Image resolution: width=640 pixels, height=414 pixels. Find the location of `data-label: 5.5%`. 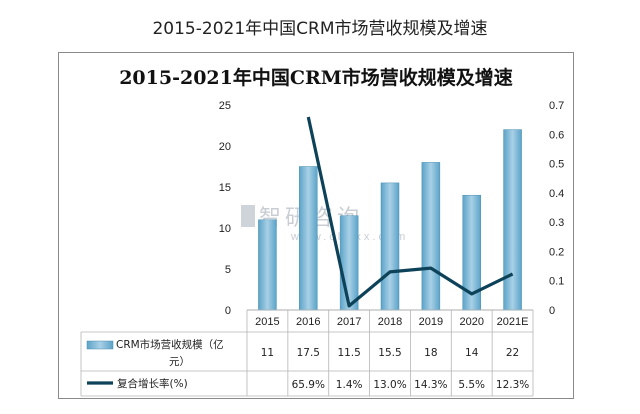

data-label: 5.5% is located at coordinates (471, 385).